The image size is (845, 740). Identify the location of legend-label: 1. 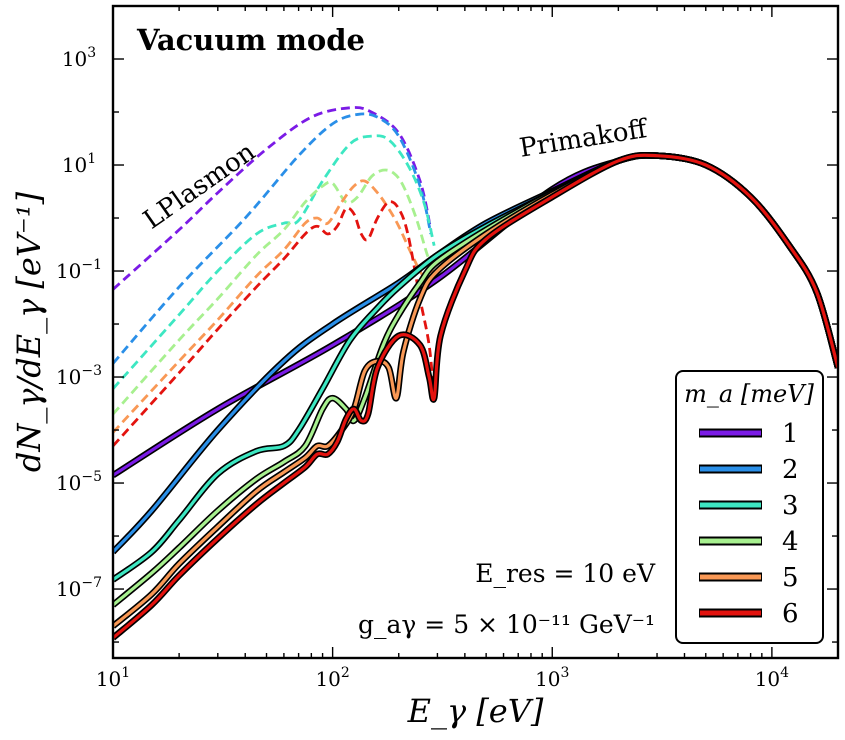
(790, 434).